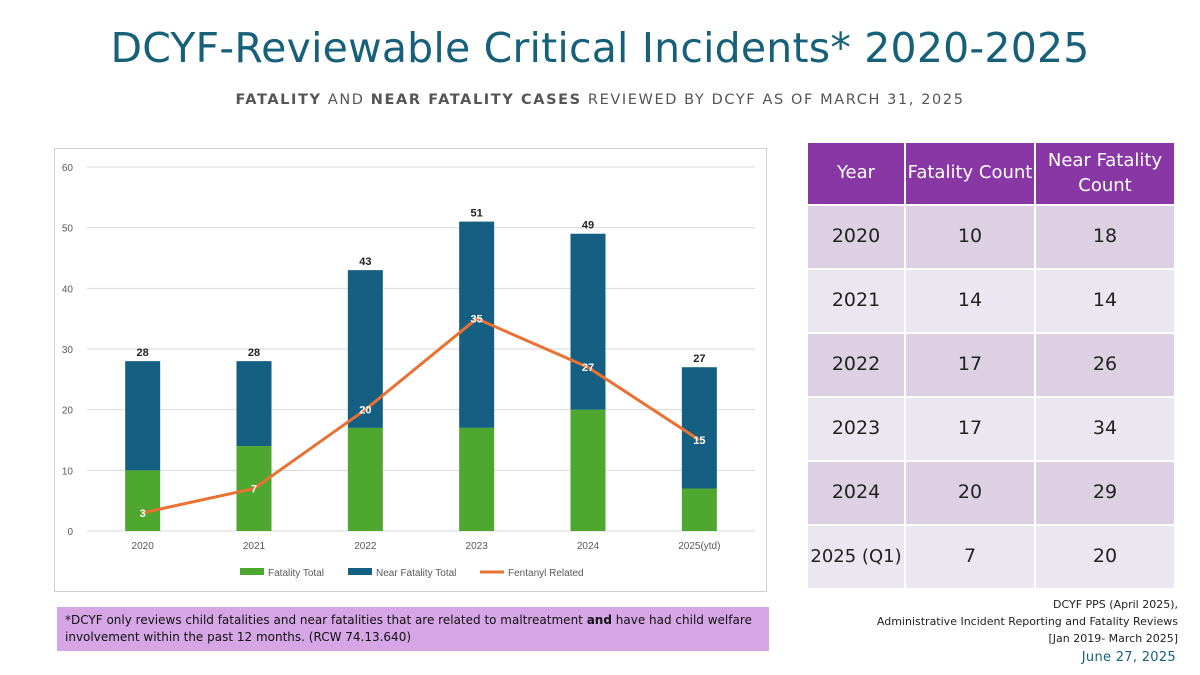 The height and width of the screenshot is (675, 1200). I want to click on cell-near-fatality: 26, so click(1105, 365).